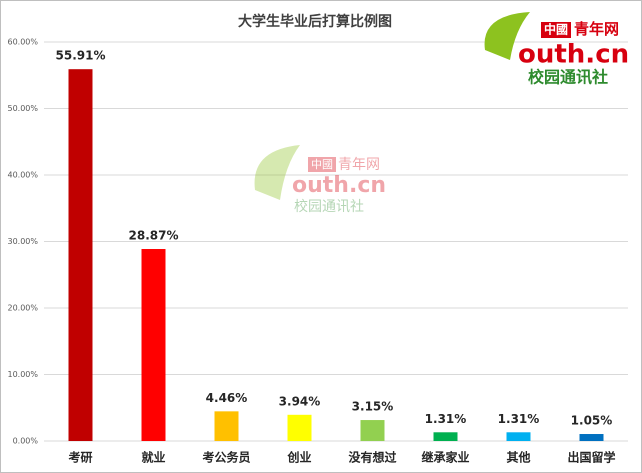 This screenshot has width=642, height=473. I want to click on y-tick-label: 20.00%, so click(22, 308).